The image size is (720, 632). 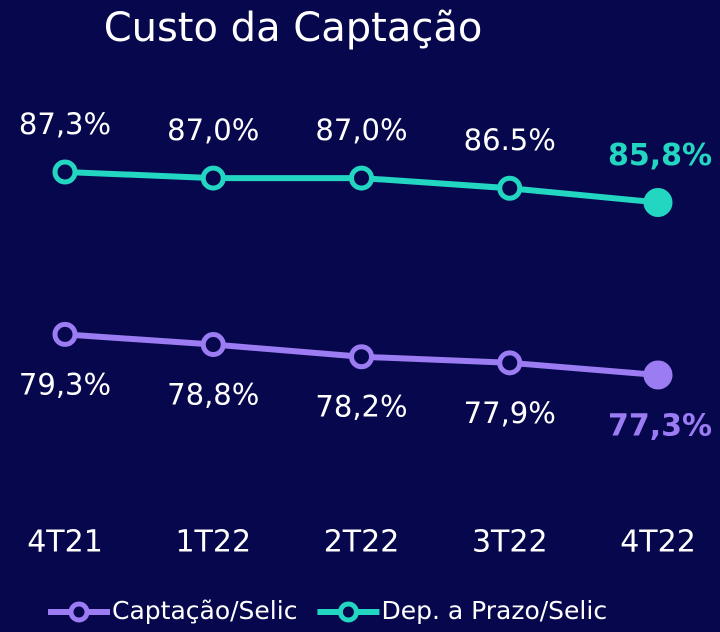 I want to click on x-tick-label: 3T22, so click(x=510, y=542).